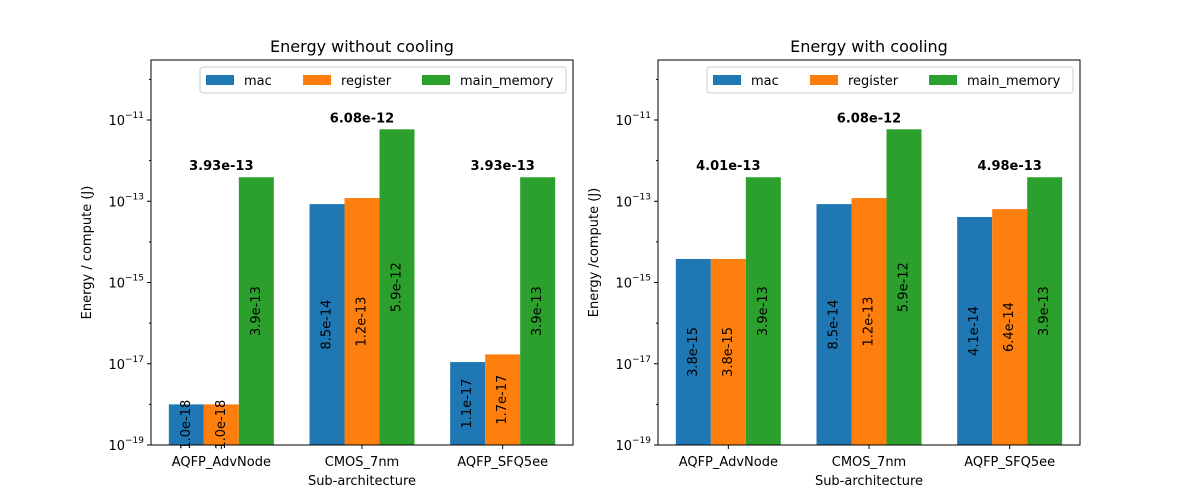 The width and height of the screenshot is (1200, 500). I want to click on bar-label-register-AQFP_AdvNode: 3.8e-15, so click(728, 352).